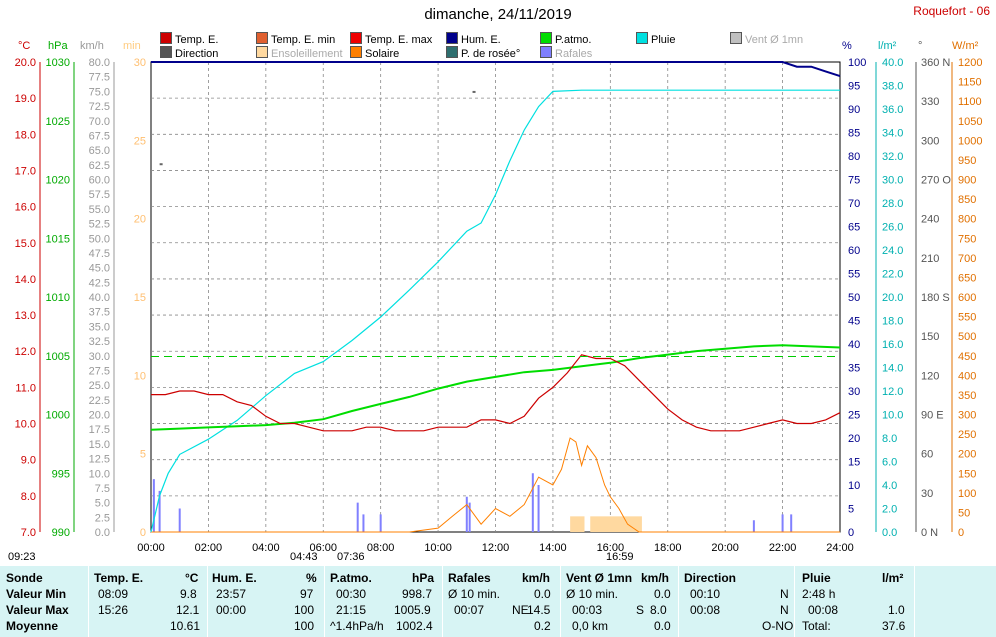 Image resolution: width=996 pixels, height=637 pixels. Describe the element at coordinates (892, 110) in the screenshot. I see `rain-tick: 36.0` at that location.